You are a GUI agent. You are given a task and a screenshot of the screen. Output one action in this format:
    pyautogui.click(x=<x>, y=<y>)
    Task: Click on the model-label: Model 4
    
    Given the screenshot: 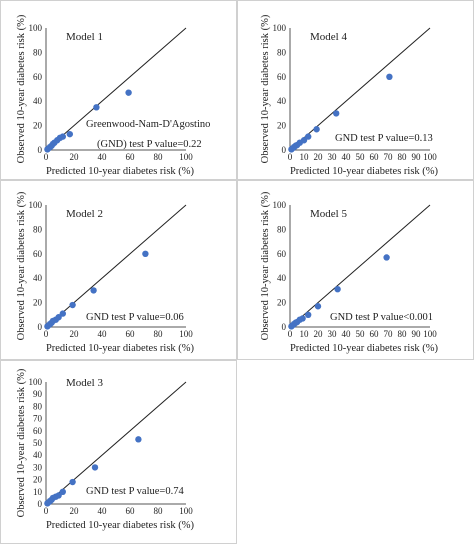 What is the action you would take?
    pyautogui.click(x=328, y=37)
    